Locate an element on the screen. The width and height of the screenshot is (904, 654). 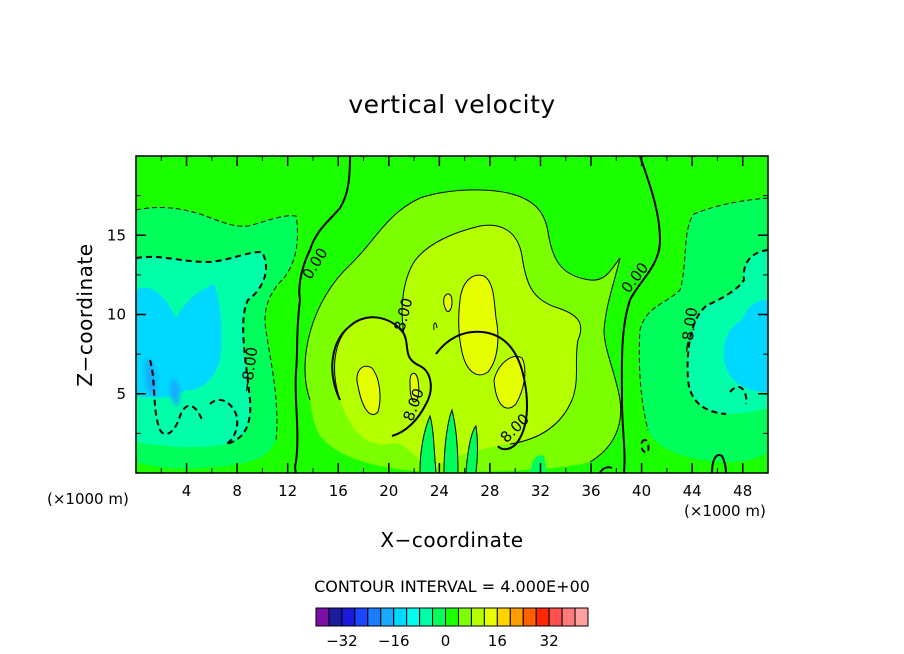
x-tick-label: 20 is located at coordinates (388, 491).